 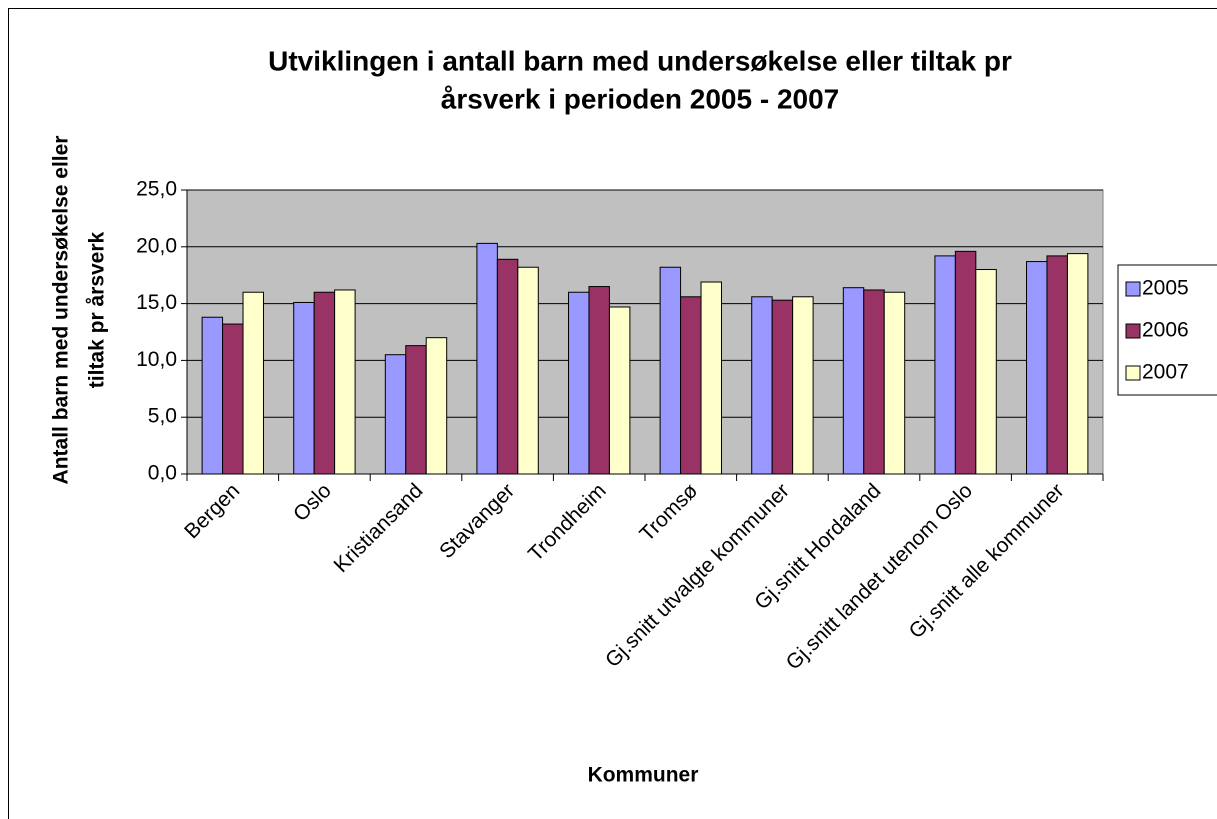 I want to click on y-tick-label: 0,0, so click(x=162, y=473).